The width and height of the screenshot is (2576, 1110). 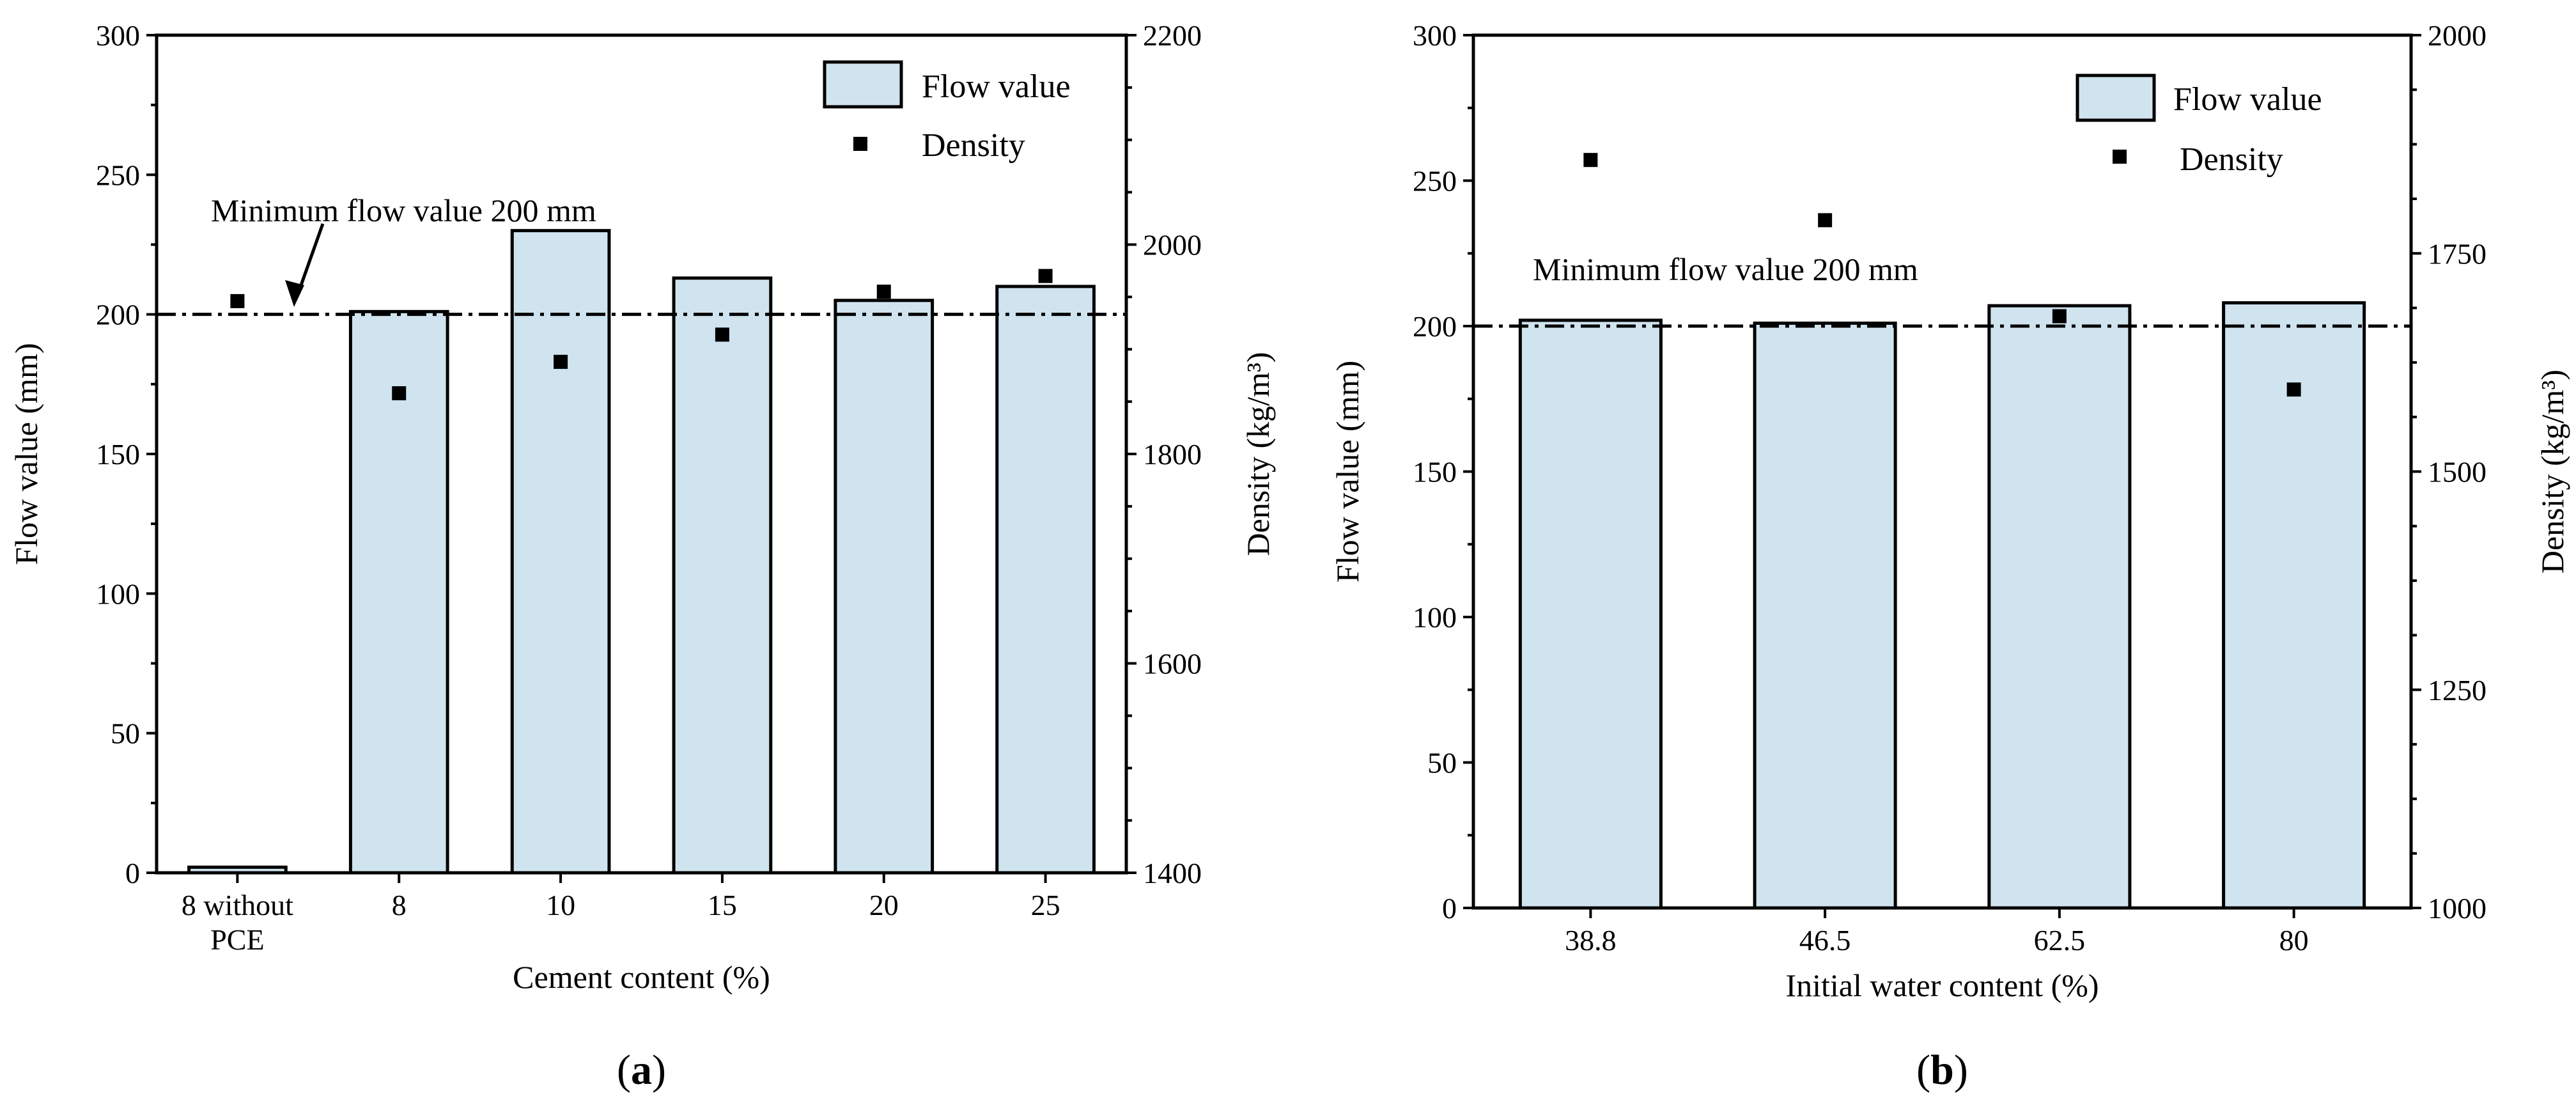 I want to click on y2-tick-label: 1400, so click(x=1172, y=873).